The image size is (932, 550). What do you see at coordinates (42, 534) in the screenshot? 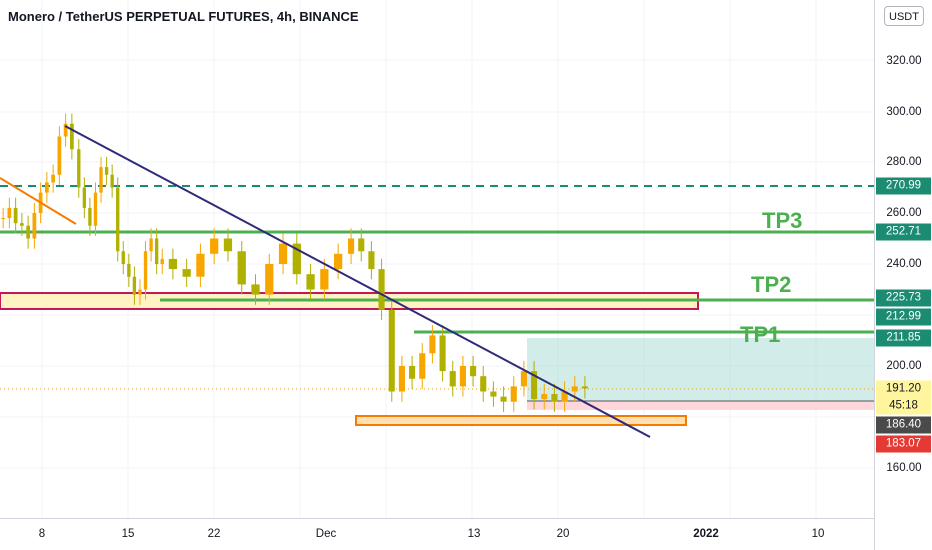
I see `time-tick: 8` at bounding box center [42, 534].